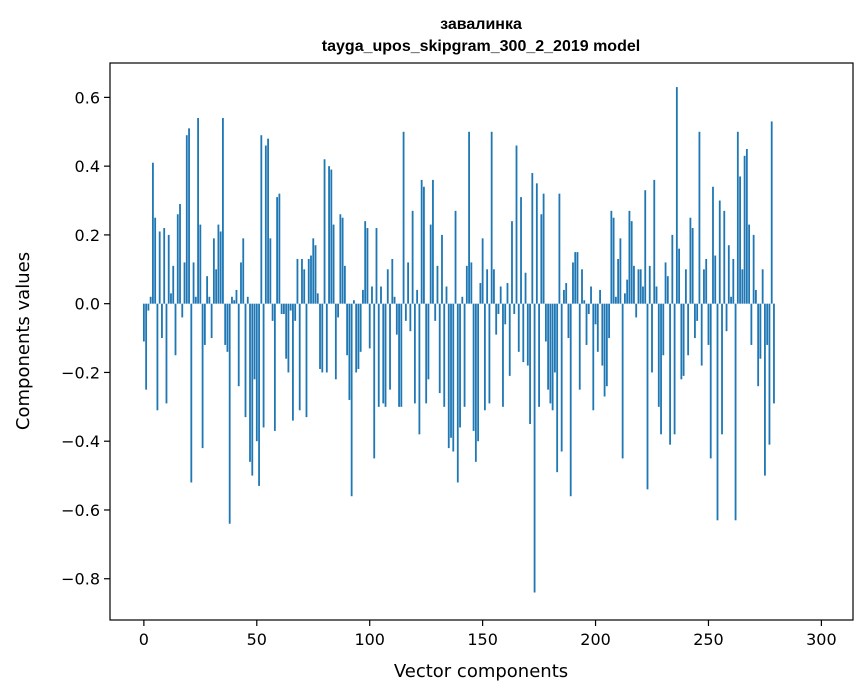 This screenshot has width=867, height=696. What do you see at coordinates (23, 341) in the screenshot?
I see `y-axis-label: Components values` at bounding box center [23, 341].